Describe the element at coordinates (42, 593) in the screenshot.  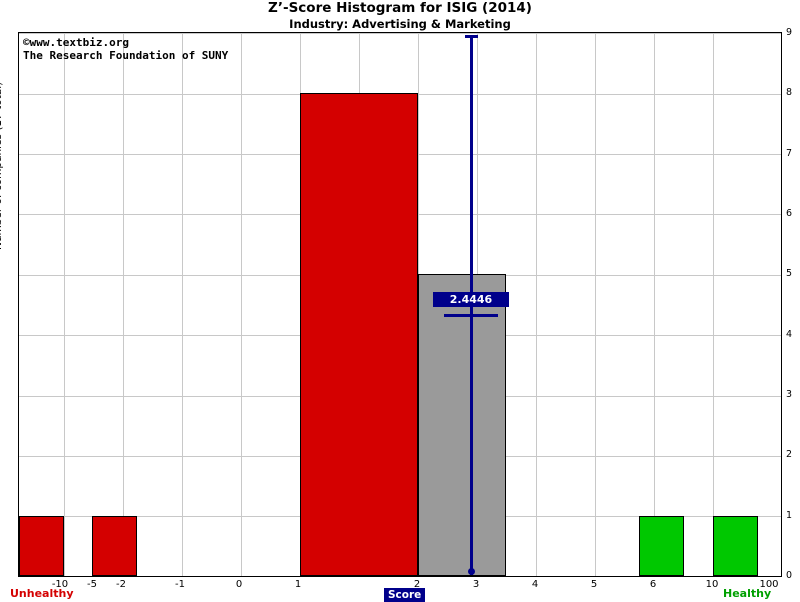
I see `unhealthy-label: Unhealthy` at that location.